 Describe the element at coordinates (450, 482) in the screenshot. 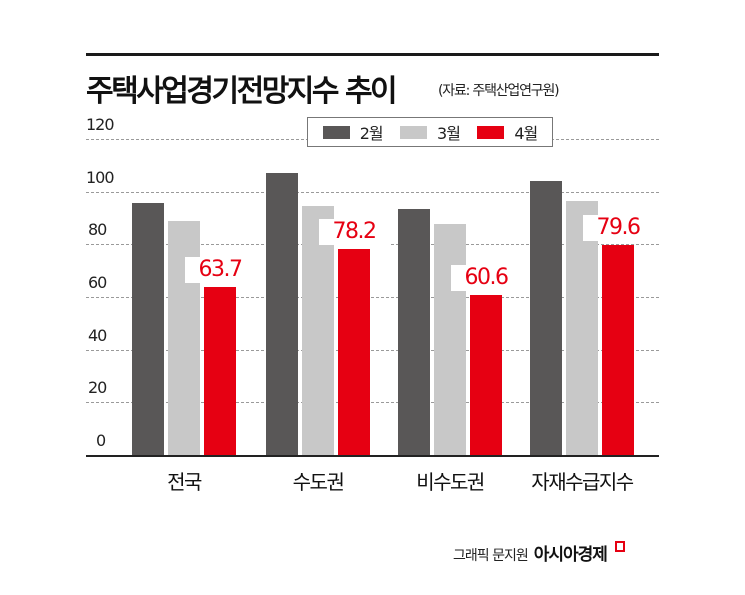

I see `x-tick-label: 비수도권` at that location.